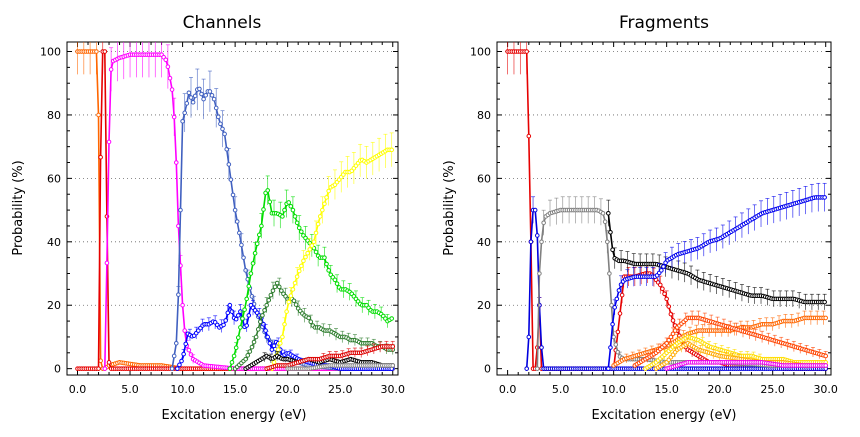 The image size is (860, 437). What do you see at coordinates (331, 259) in the screenshot?
I see `series-line-yellow` at bounding box center [331, 259].